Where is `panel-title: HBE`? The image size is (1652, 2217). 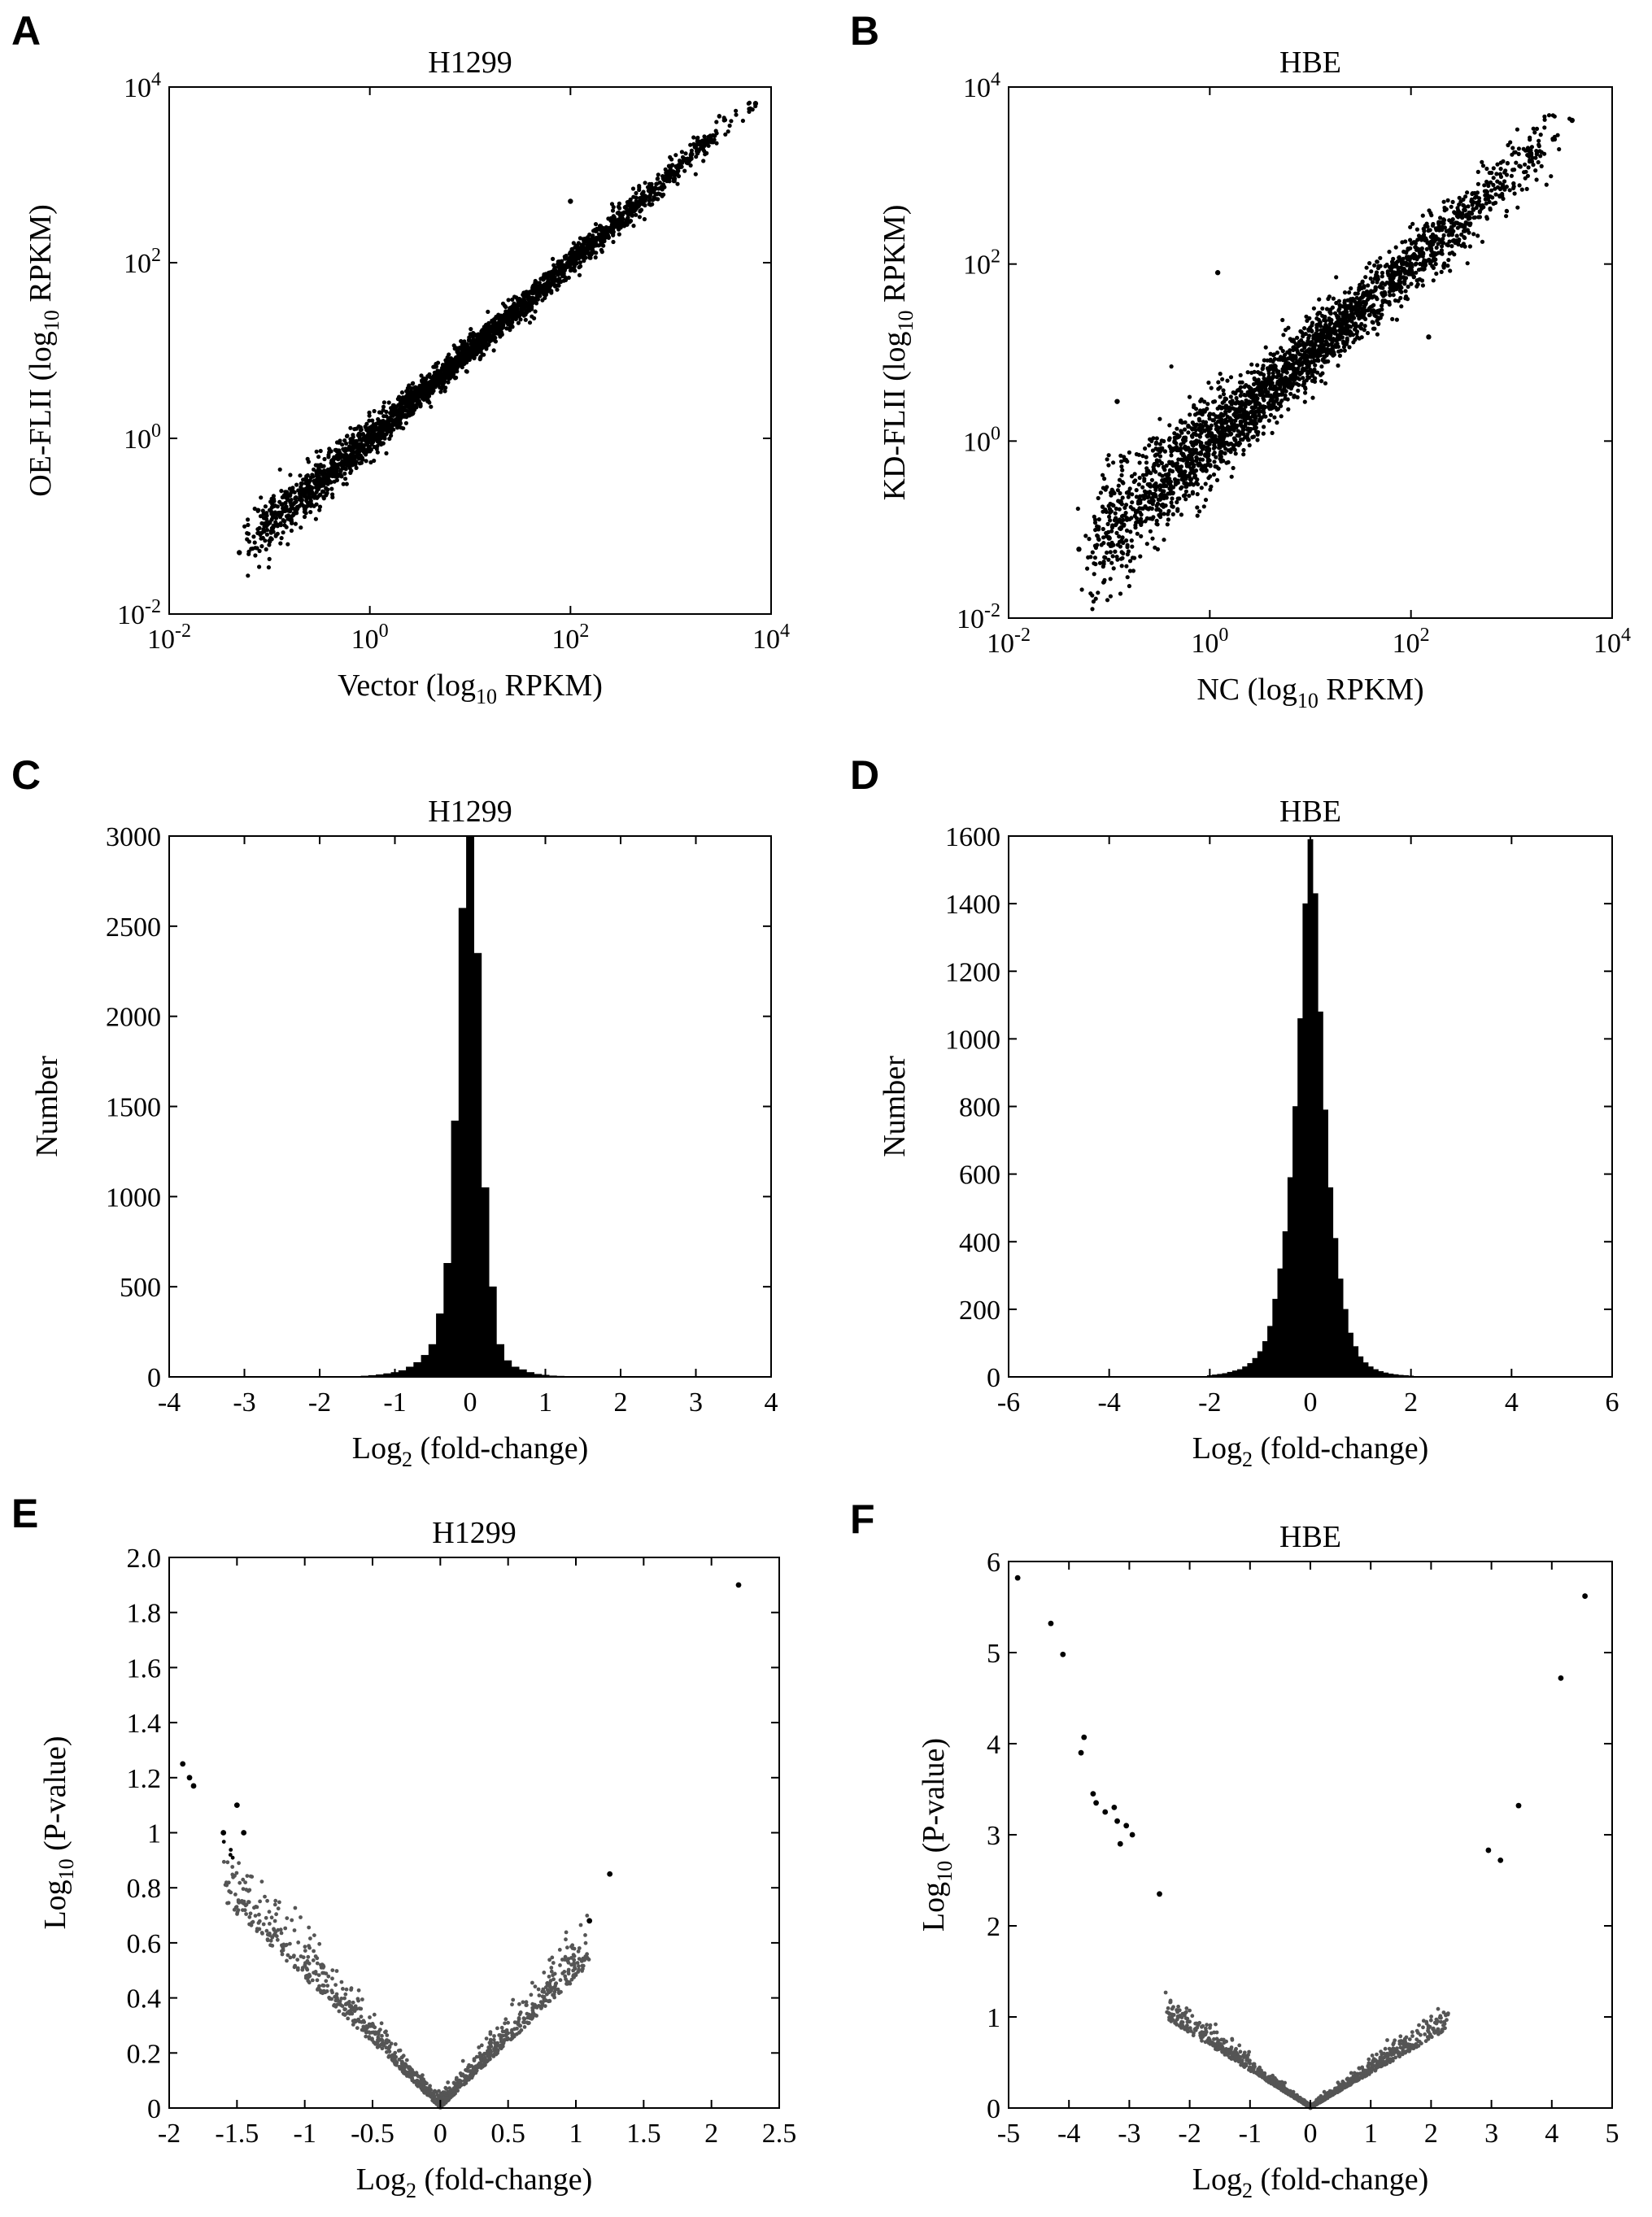
panel-title: HBE is located at coordinates (1310, 63).